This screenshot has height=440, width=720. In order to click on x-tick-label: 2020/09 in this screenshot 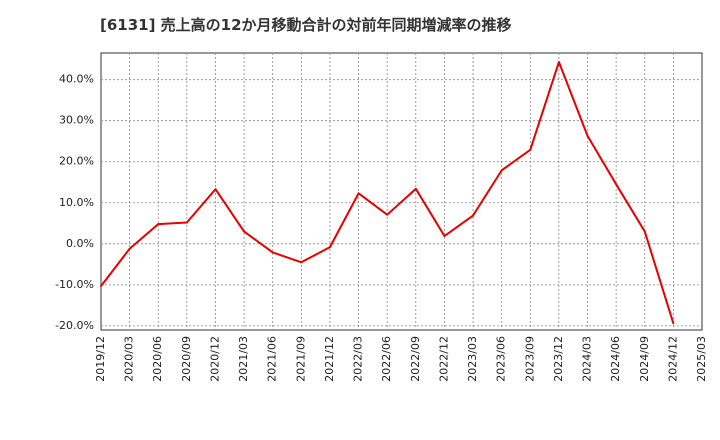, I will do `click(186, 359)`.